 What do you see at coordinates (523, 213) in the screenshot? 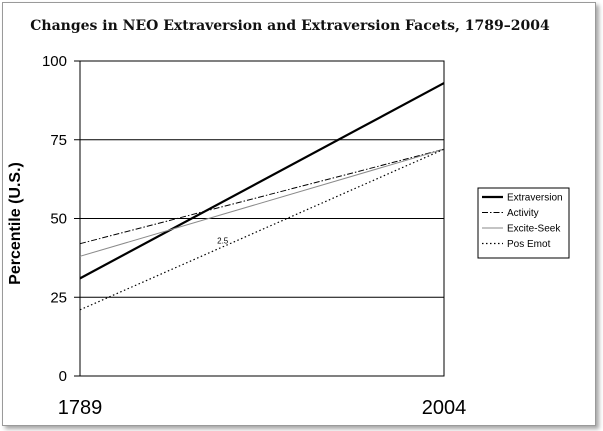
I see `legend-label: Activity` at bounding box center [523, 213].